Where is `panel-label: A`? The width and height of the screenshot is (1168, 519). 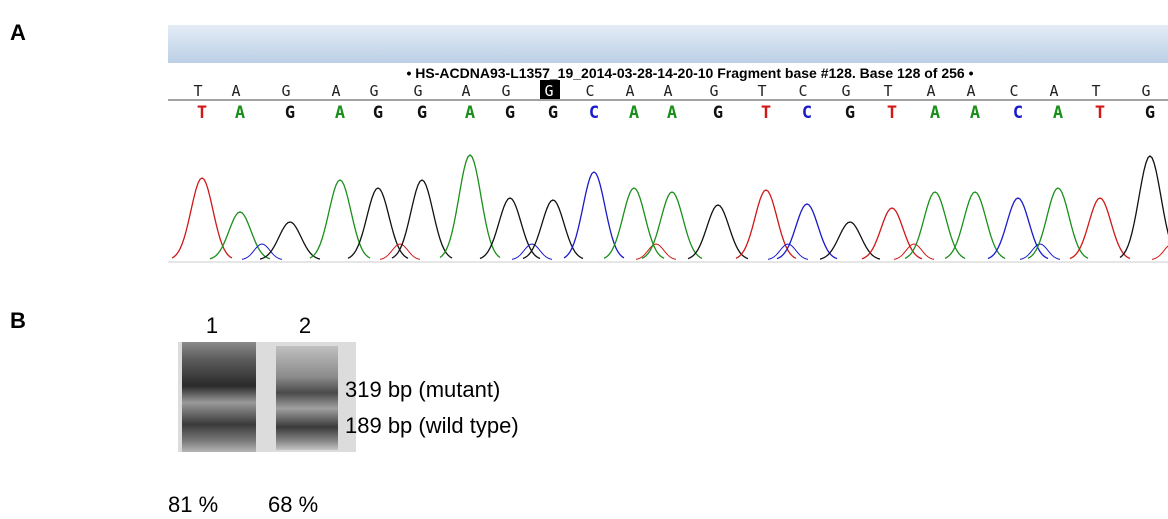 panel-label: A is located at coordinates (18, 32).